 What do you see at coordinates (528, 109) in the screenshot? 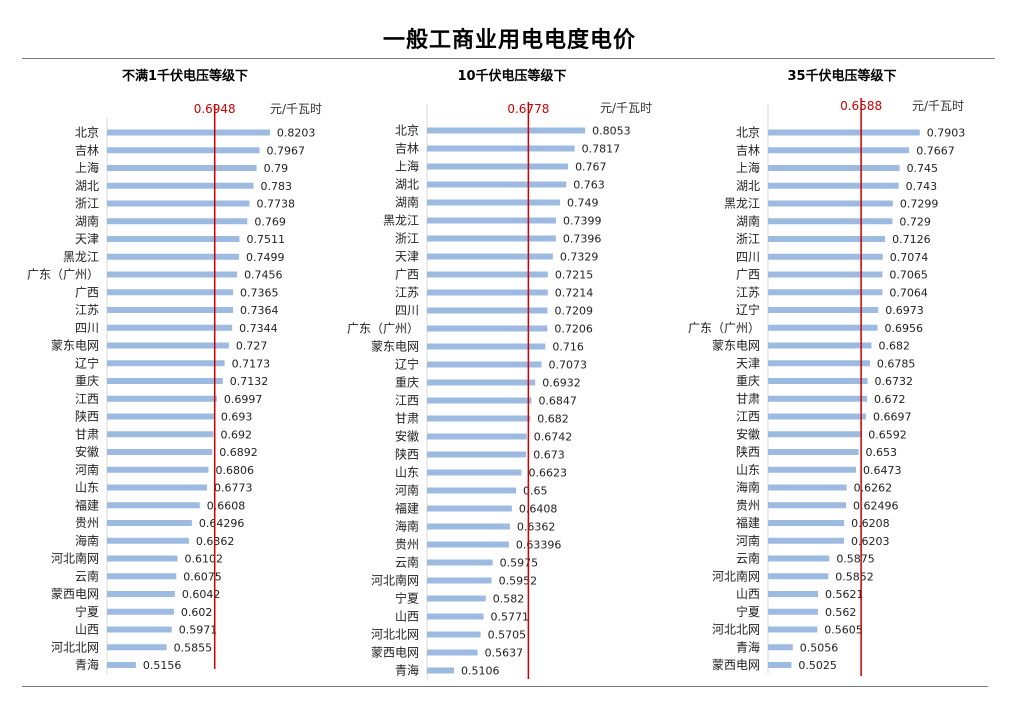
I see `reference-label: 0.6778` at bounding box center [528, 109].